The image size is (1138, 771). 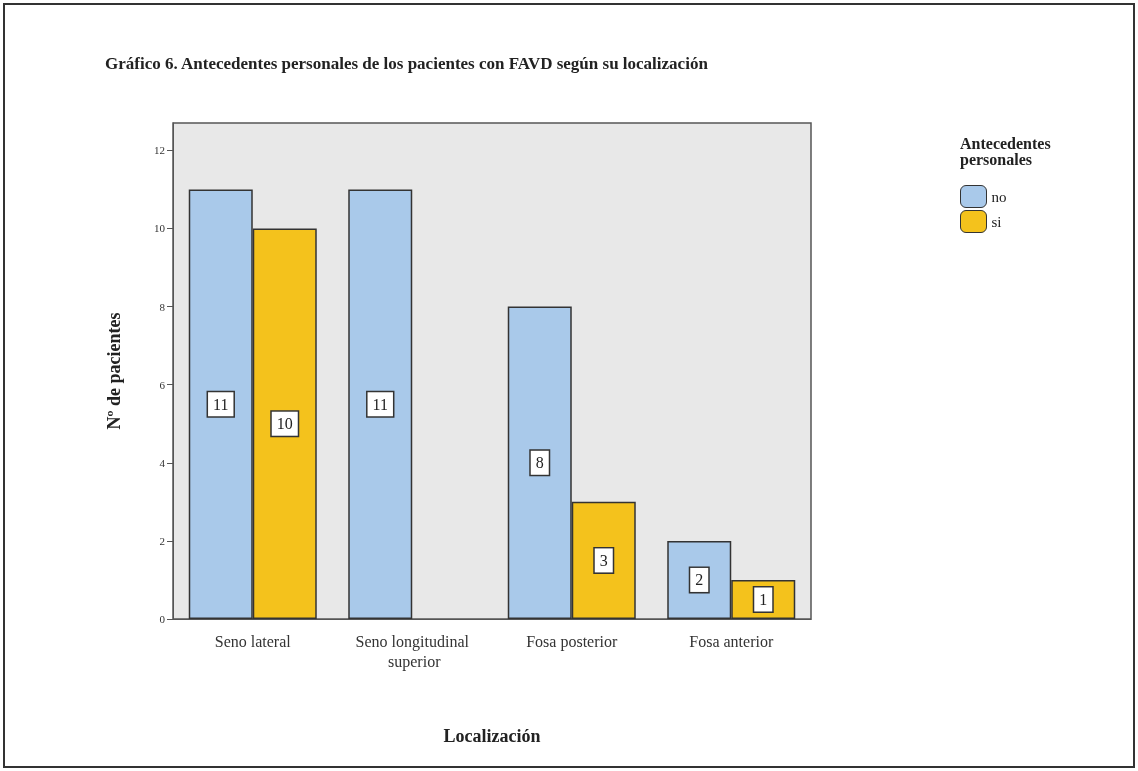 What do you see at coordinates (162, 384) in the screenshot?
I see `y-tick-label: 6` at bounding box center [162, 384].